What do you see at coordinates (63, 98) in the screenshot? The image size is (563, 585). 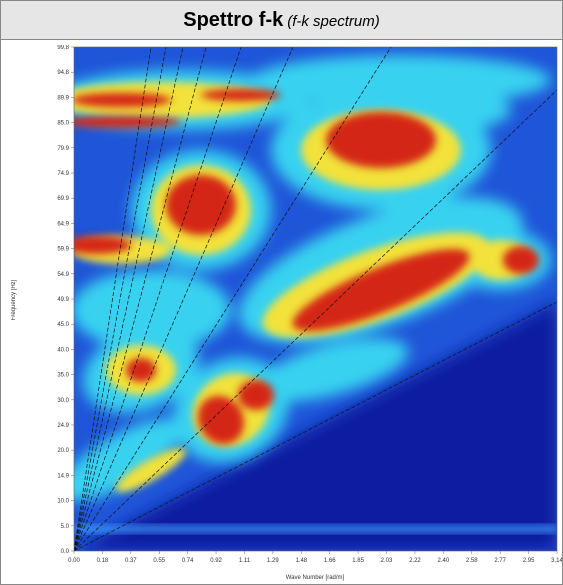 I see `y-tick-label: 89.9` at bounding box center [63, 98].